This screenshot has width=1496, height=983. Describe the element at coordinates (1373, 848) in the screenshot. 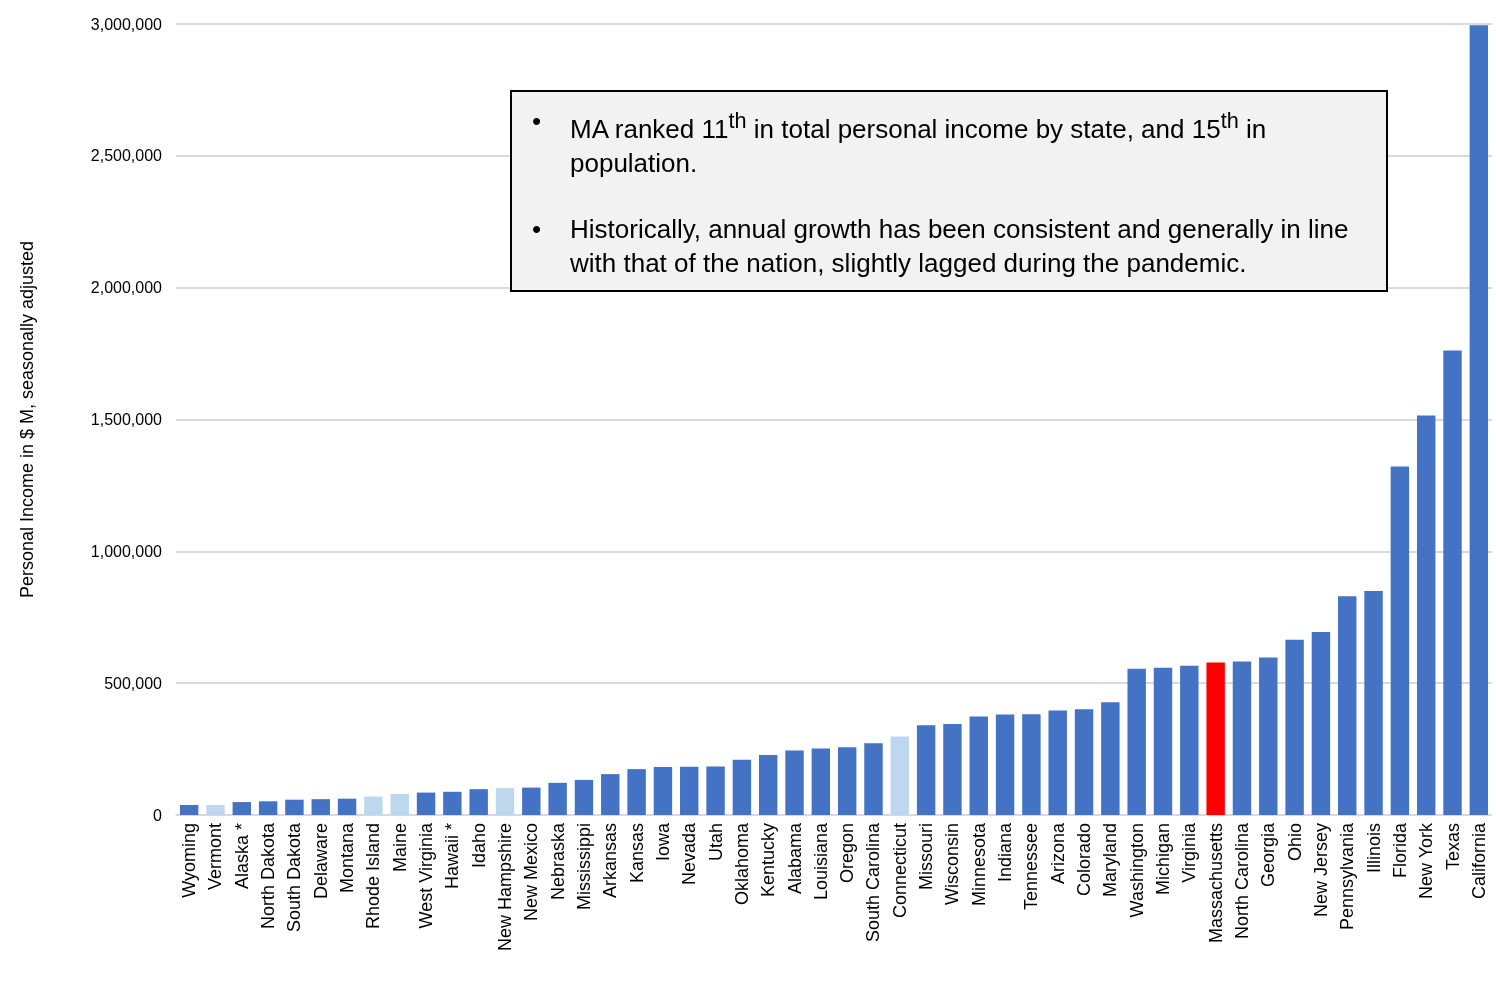

I see `x-tick-label: Illinois` at that location.